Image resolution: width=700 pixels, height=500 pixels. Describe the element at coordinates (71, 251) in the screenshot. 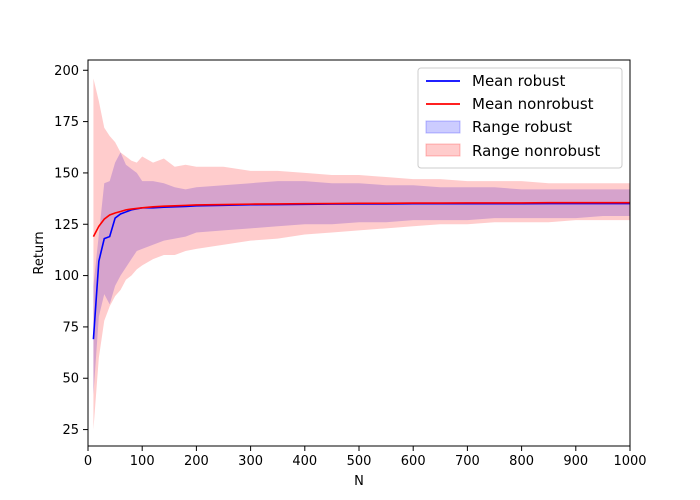

I see `y-axis: 25 50 75 100 125 150 175 200` at that location.